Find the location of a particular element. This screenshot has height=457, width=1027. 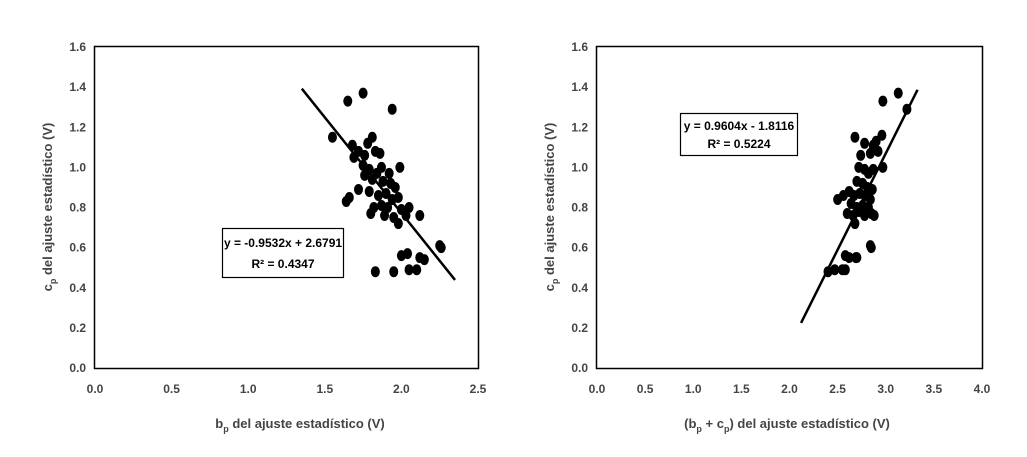

x-axis-title-mid: + c is located at coordinates (713, 423).